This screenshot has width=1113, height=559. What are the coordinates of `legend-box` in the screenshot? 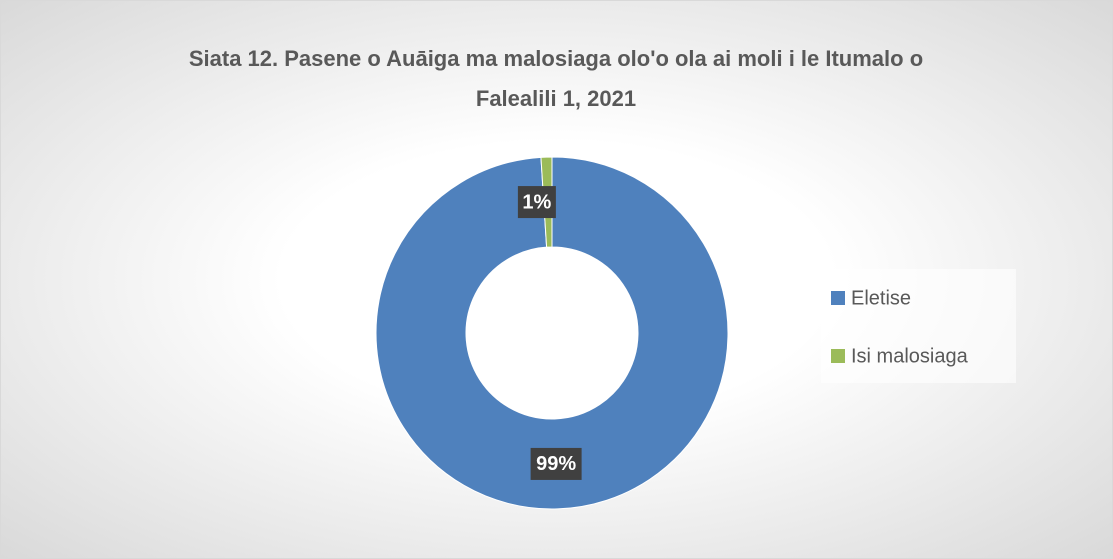 It's located at (918, 326).